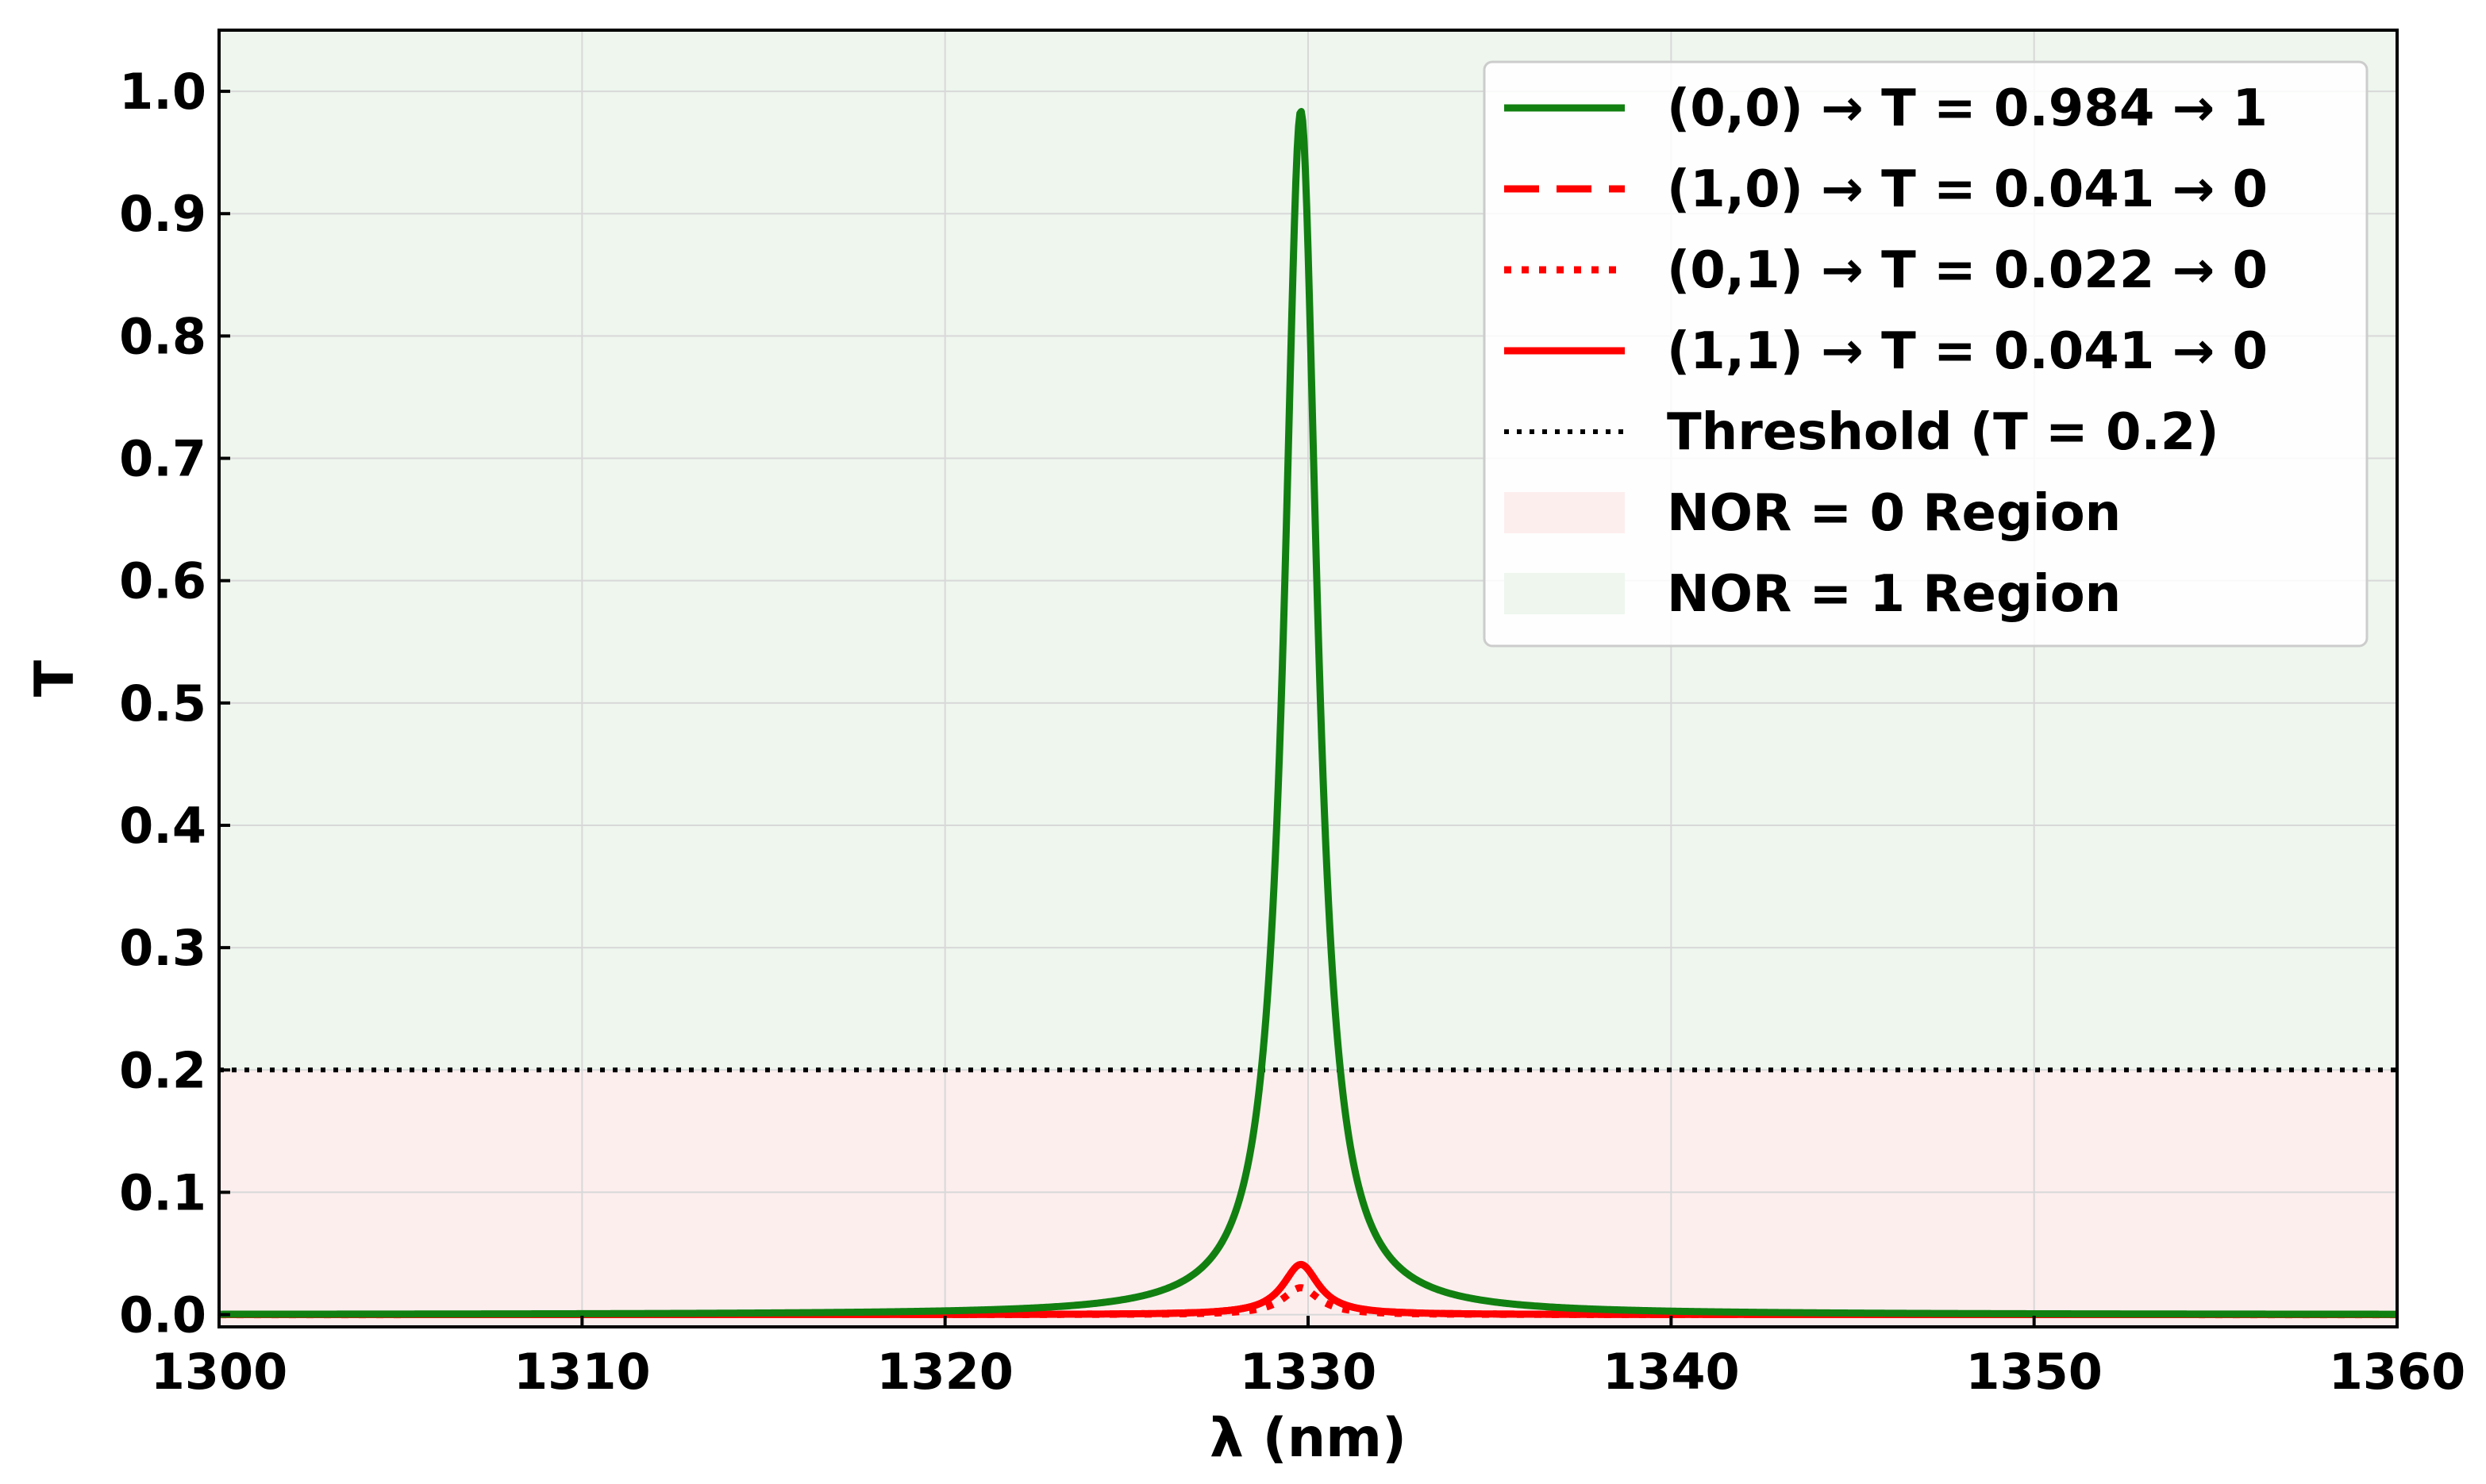  What do you see at coordinates (2397, 1372) in the screenshot?
I see `x-tick-label-6: 1360` at bounding box center [2397, 1372].